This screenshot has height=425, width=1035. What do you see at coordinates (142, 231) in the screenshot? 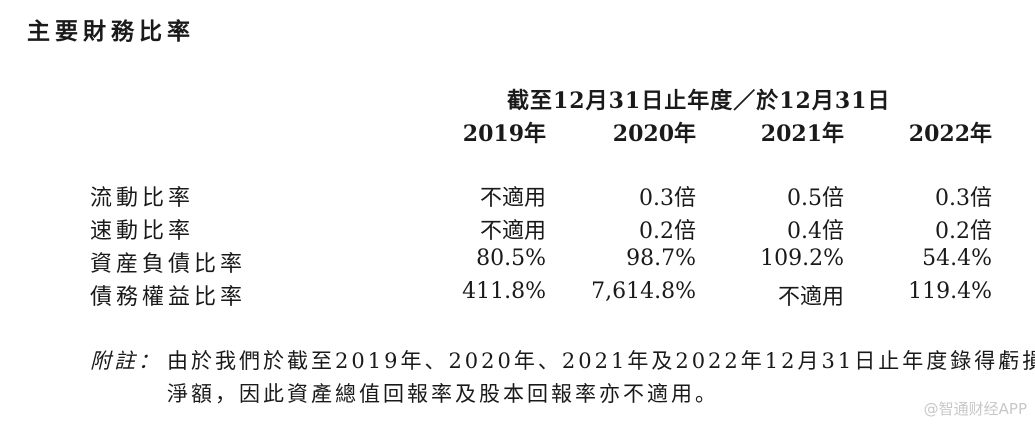
I see `row-label-quick-ratio: 速動比率` at bounding box center [142, 231].